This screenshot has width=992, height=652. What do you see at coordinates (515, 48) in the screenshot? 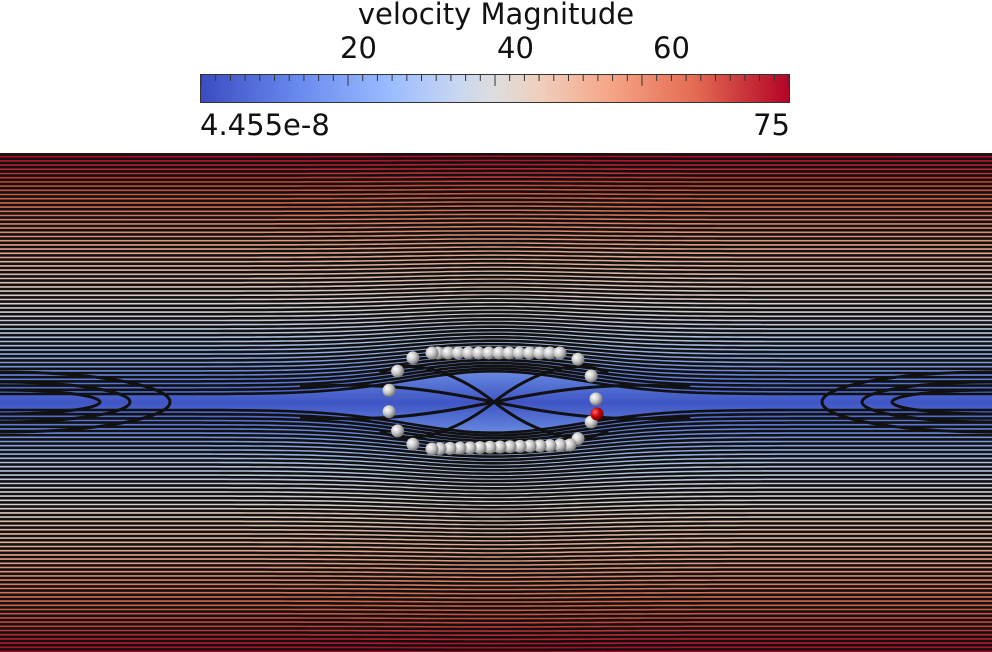
I see `legend-tick-40: 40` at bounding box center [515, 48].